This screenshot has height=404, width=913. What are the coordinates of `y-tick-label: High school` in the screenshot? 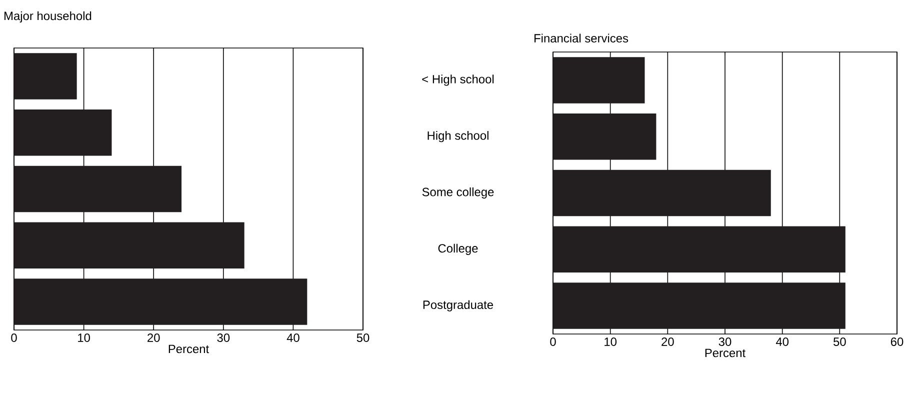 It's located at (458, 136).